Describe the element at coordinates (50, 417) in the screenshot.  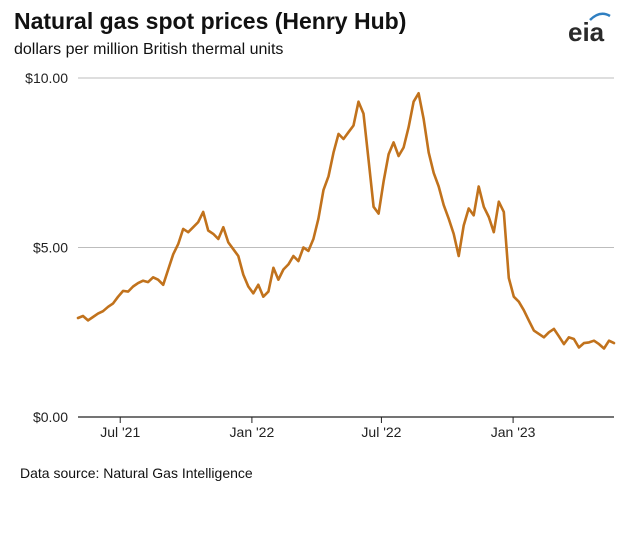
I see `y-tick-label-0: $0.00` at that location.